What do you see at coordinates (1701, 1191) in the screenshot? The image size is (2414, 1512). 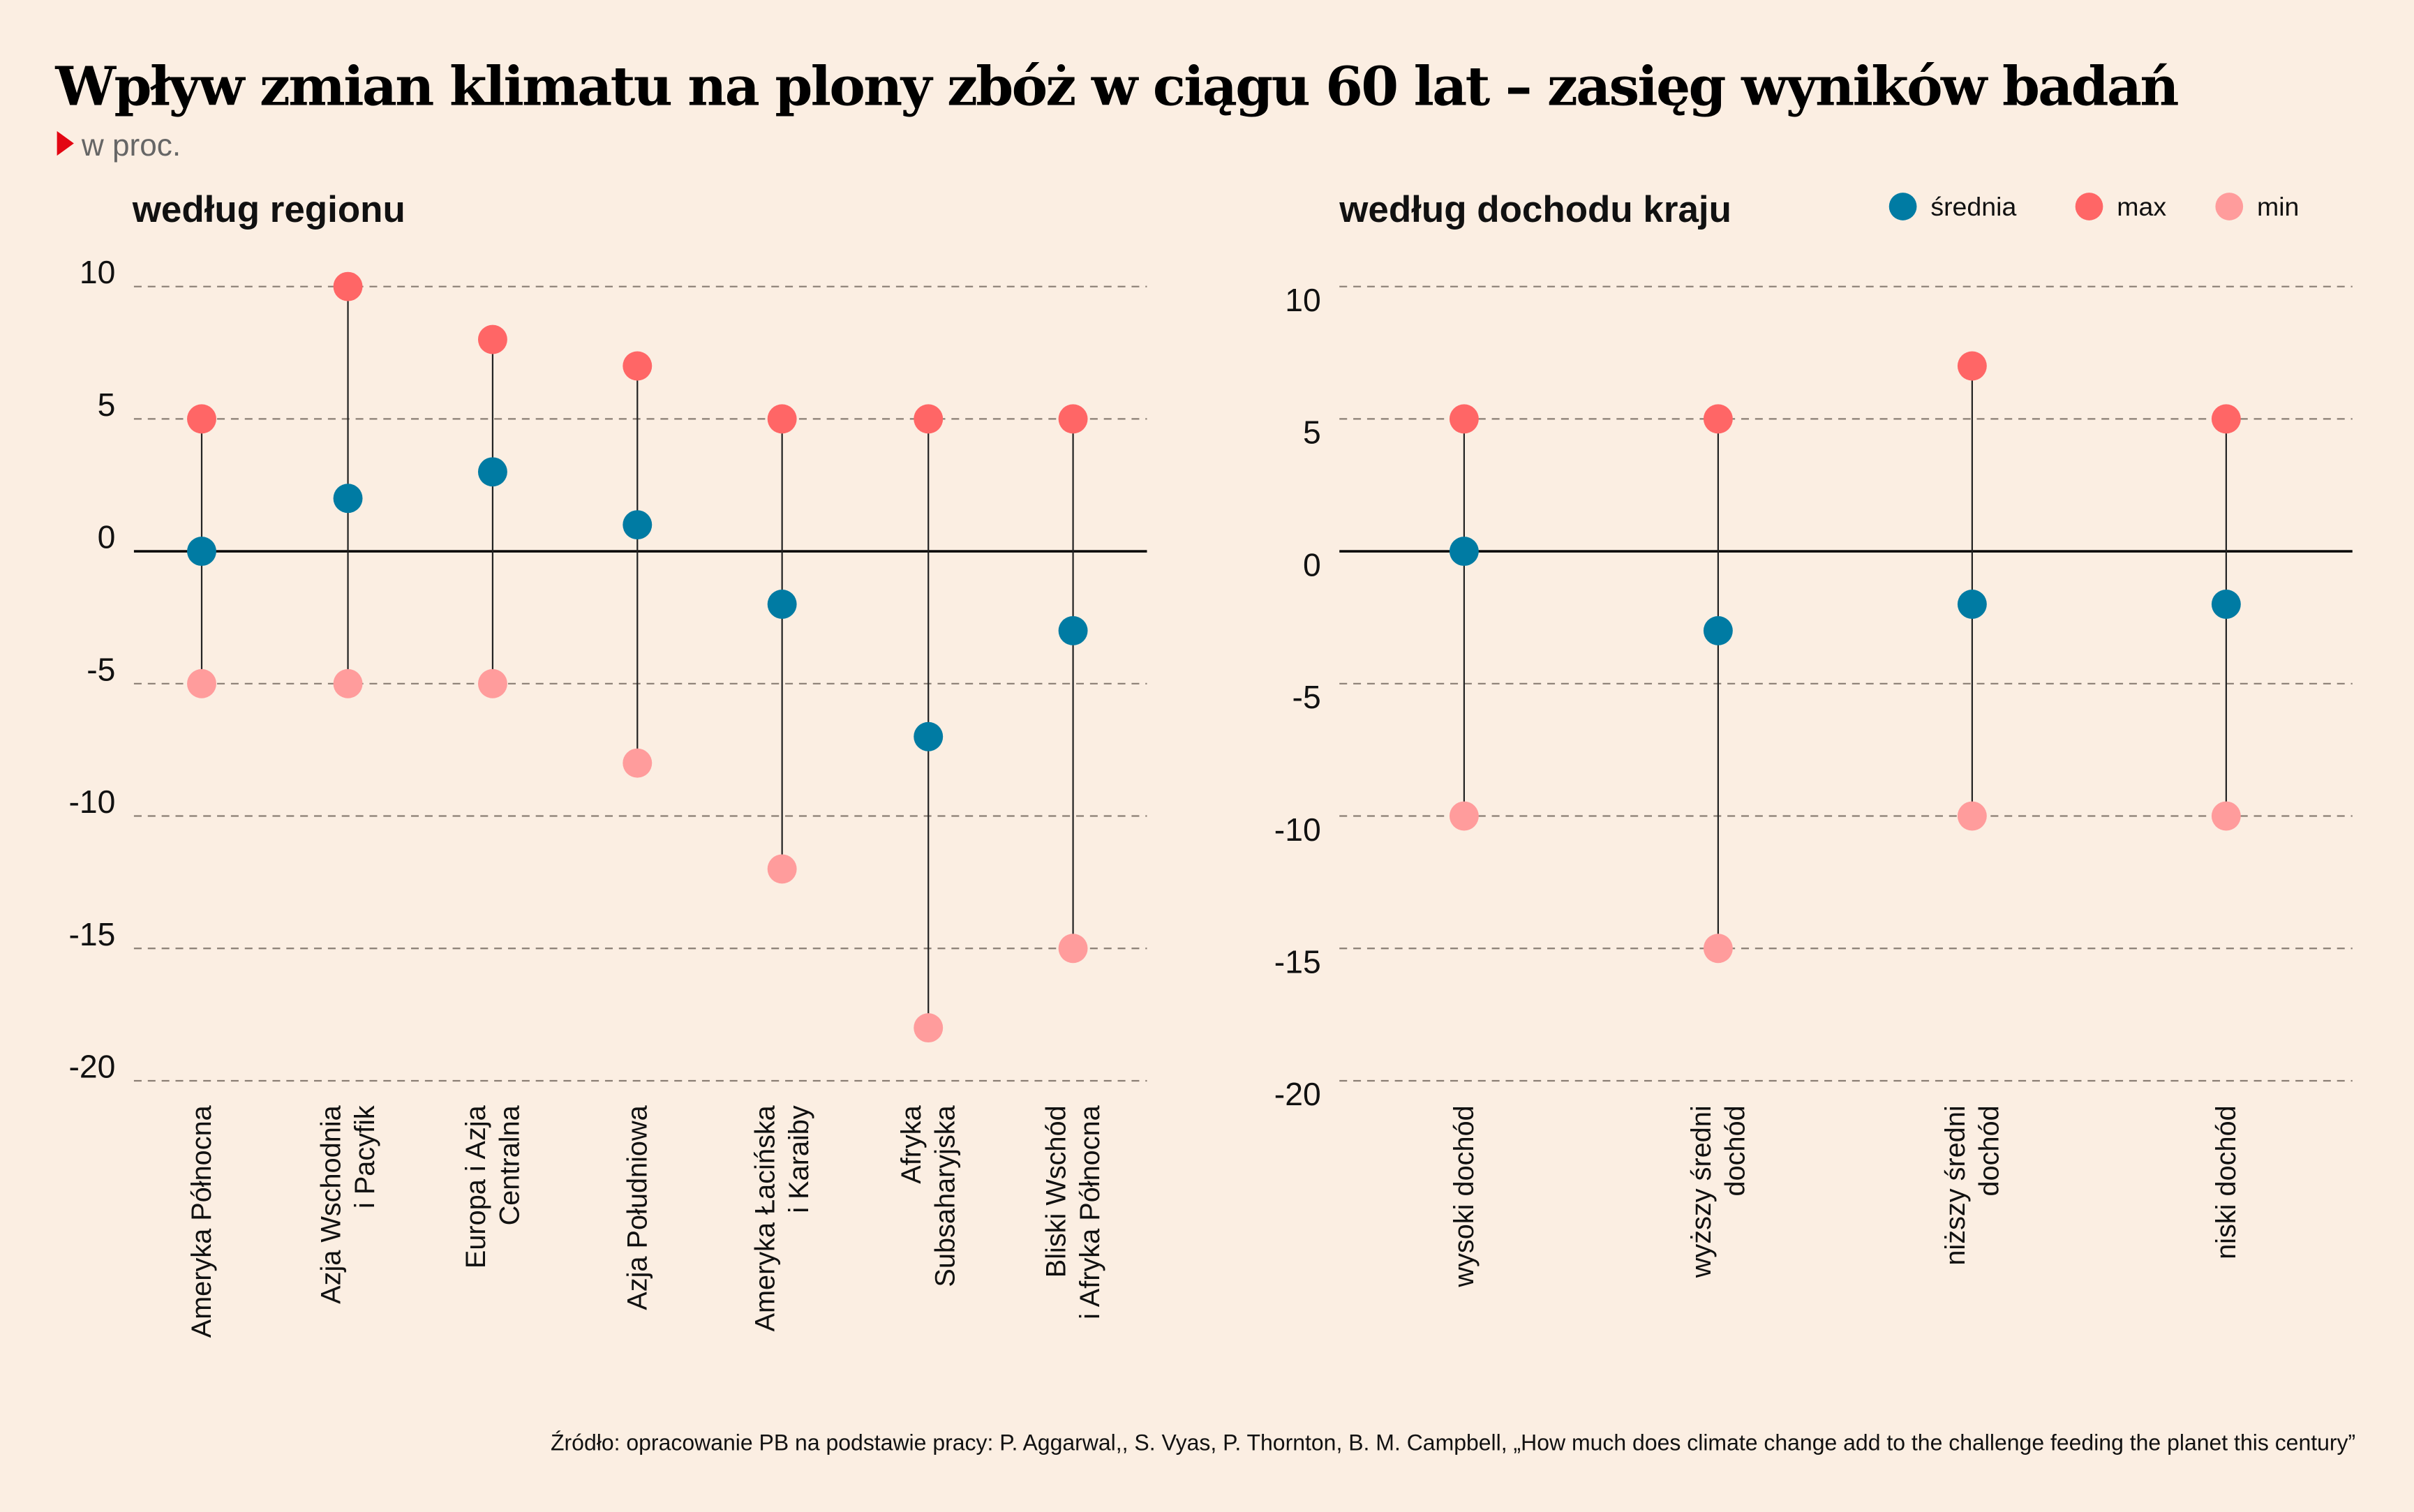 I see `x-category-label: wyższy średni` at bounding box center [1701, 1191].